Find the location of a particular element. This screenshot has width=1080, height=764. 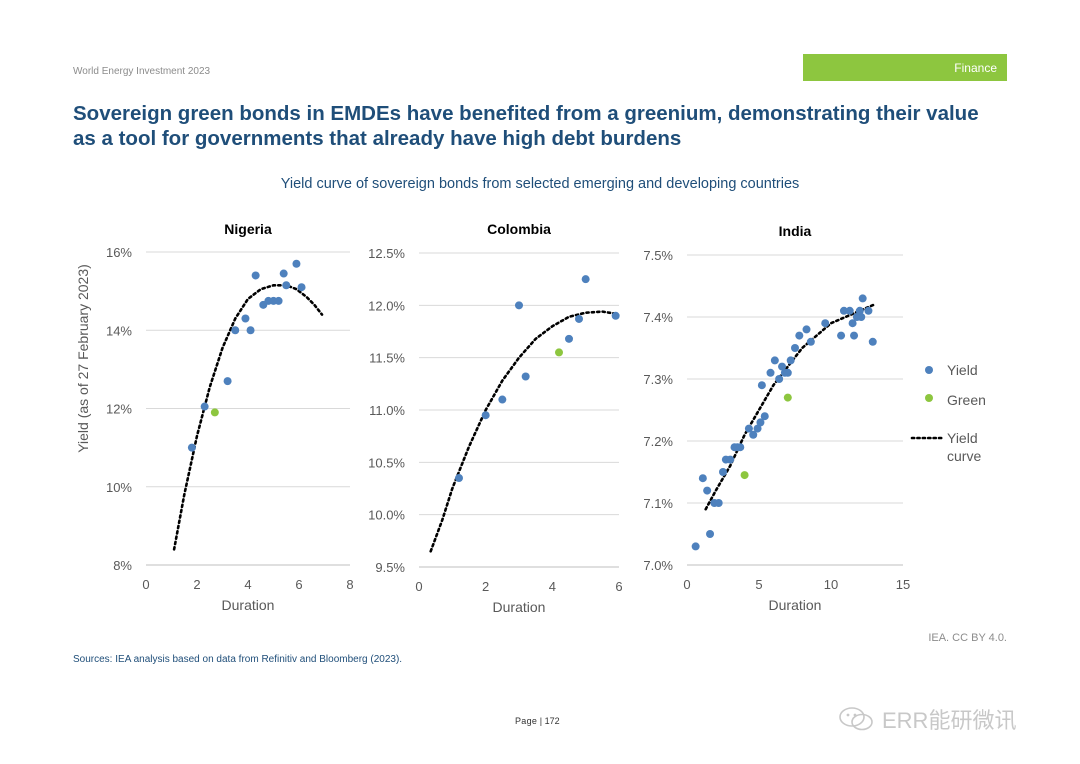

india-yield-curve is located at coordinates (790, 407).